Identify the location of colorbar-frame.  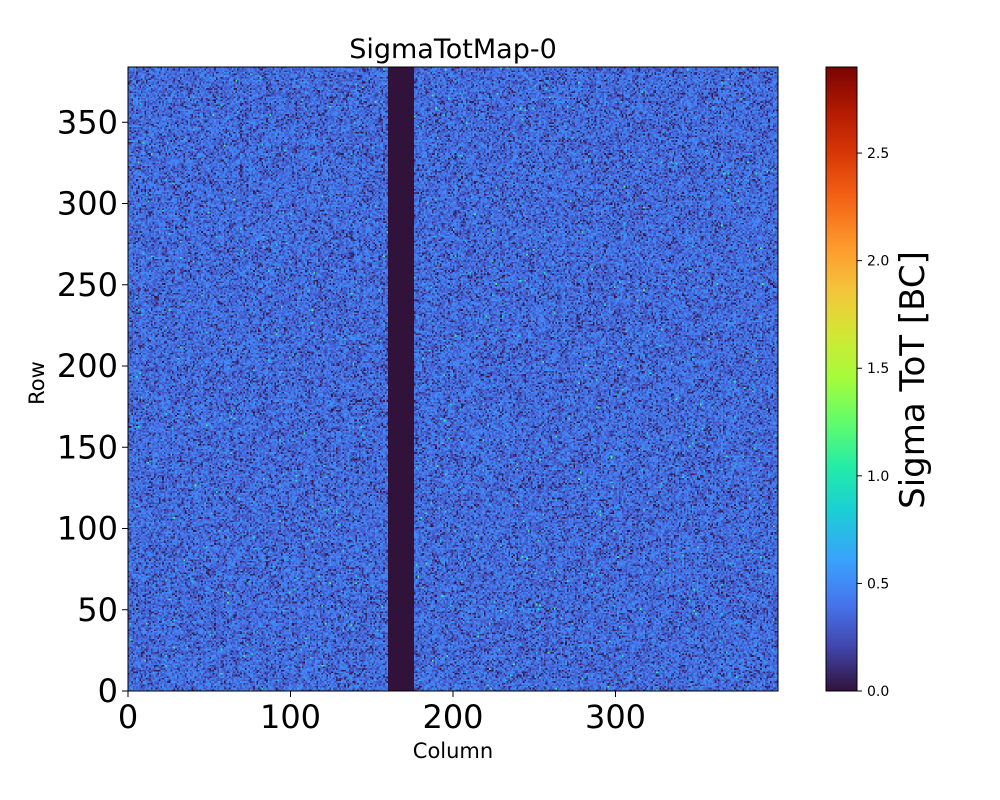
(841, 379).